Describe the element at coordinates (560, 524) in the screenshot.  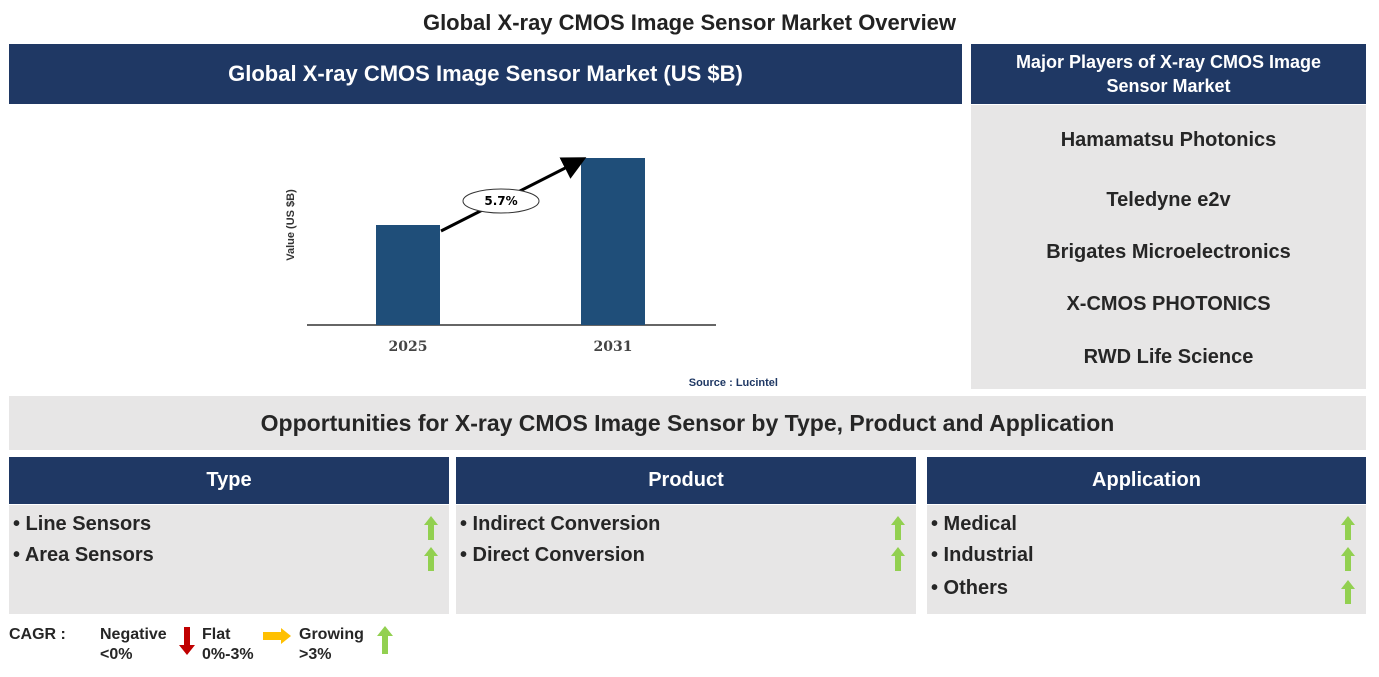
I see `segment-item: • Indirect Conversion` at that location.